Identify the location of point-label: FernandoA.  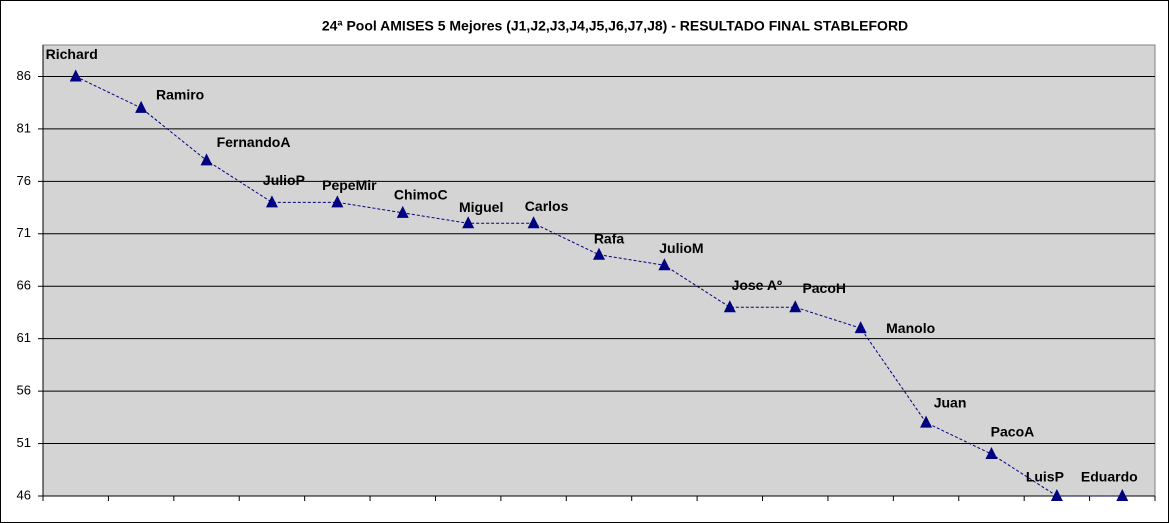
(254, 142).